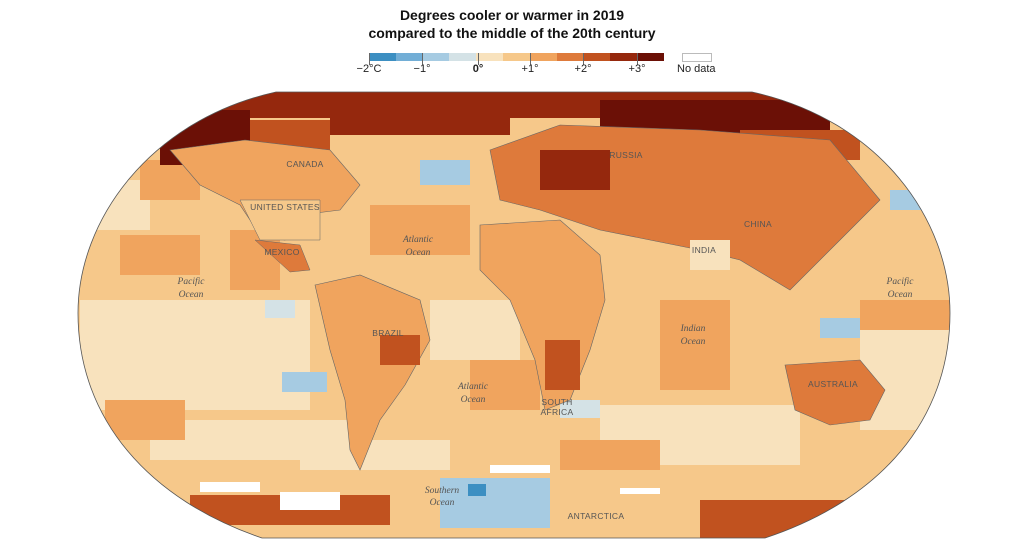  Describe the element at coordinates (442, 503) in the screenshot. I see `label-southern-ocean-line2: Ocean` at that location.